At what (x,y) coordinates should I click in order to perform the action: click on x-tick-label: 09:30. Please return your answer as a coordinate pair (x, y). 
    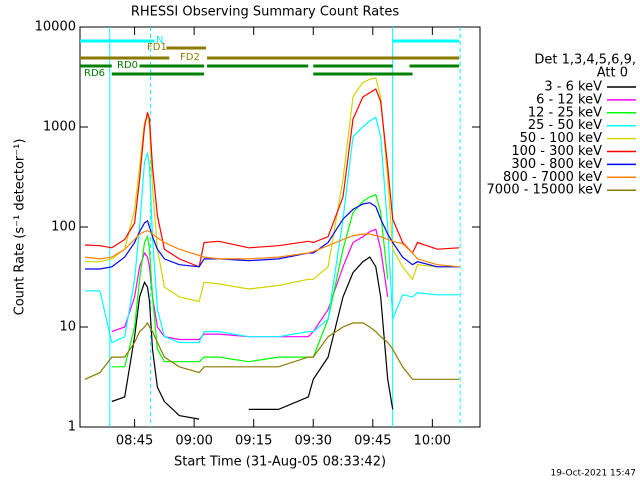
    Looking at the image, I should click on (313, 441).